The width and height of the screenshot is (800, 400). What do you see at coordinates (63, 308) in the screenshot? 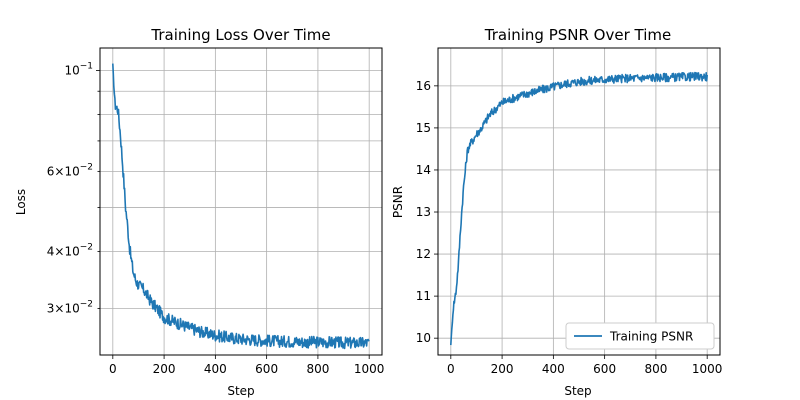
I see `tick-label-base: 3×10` at bounding box center [63, 308].